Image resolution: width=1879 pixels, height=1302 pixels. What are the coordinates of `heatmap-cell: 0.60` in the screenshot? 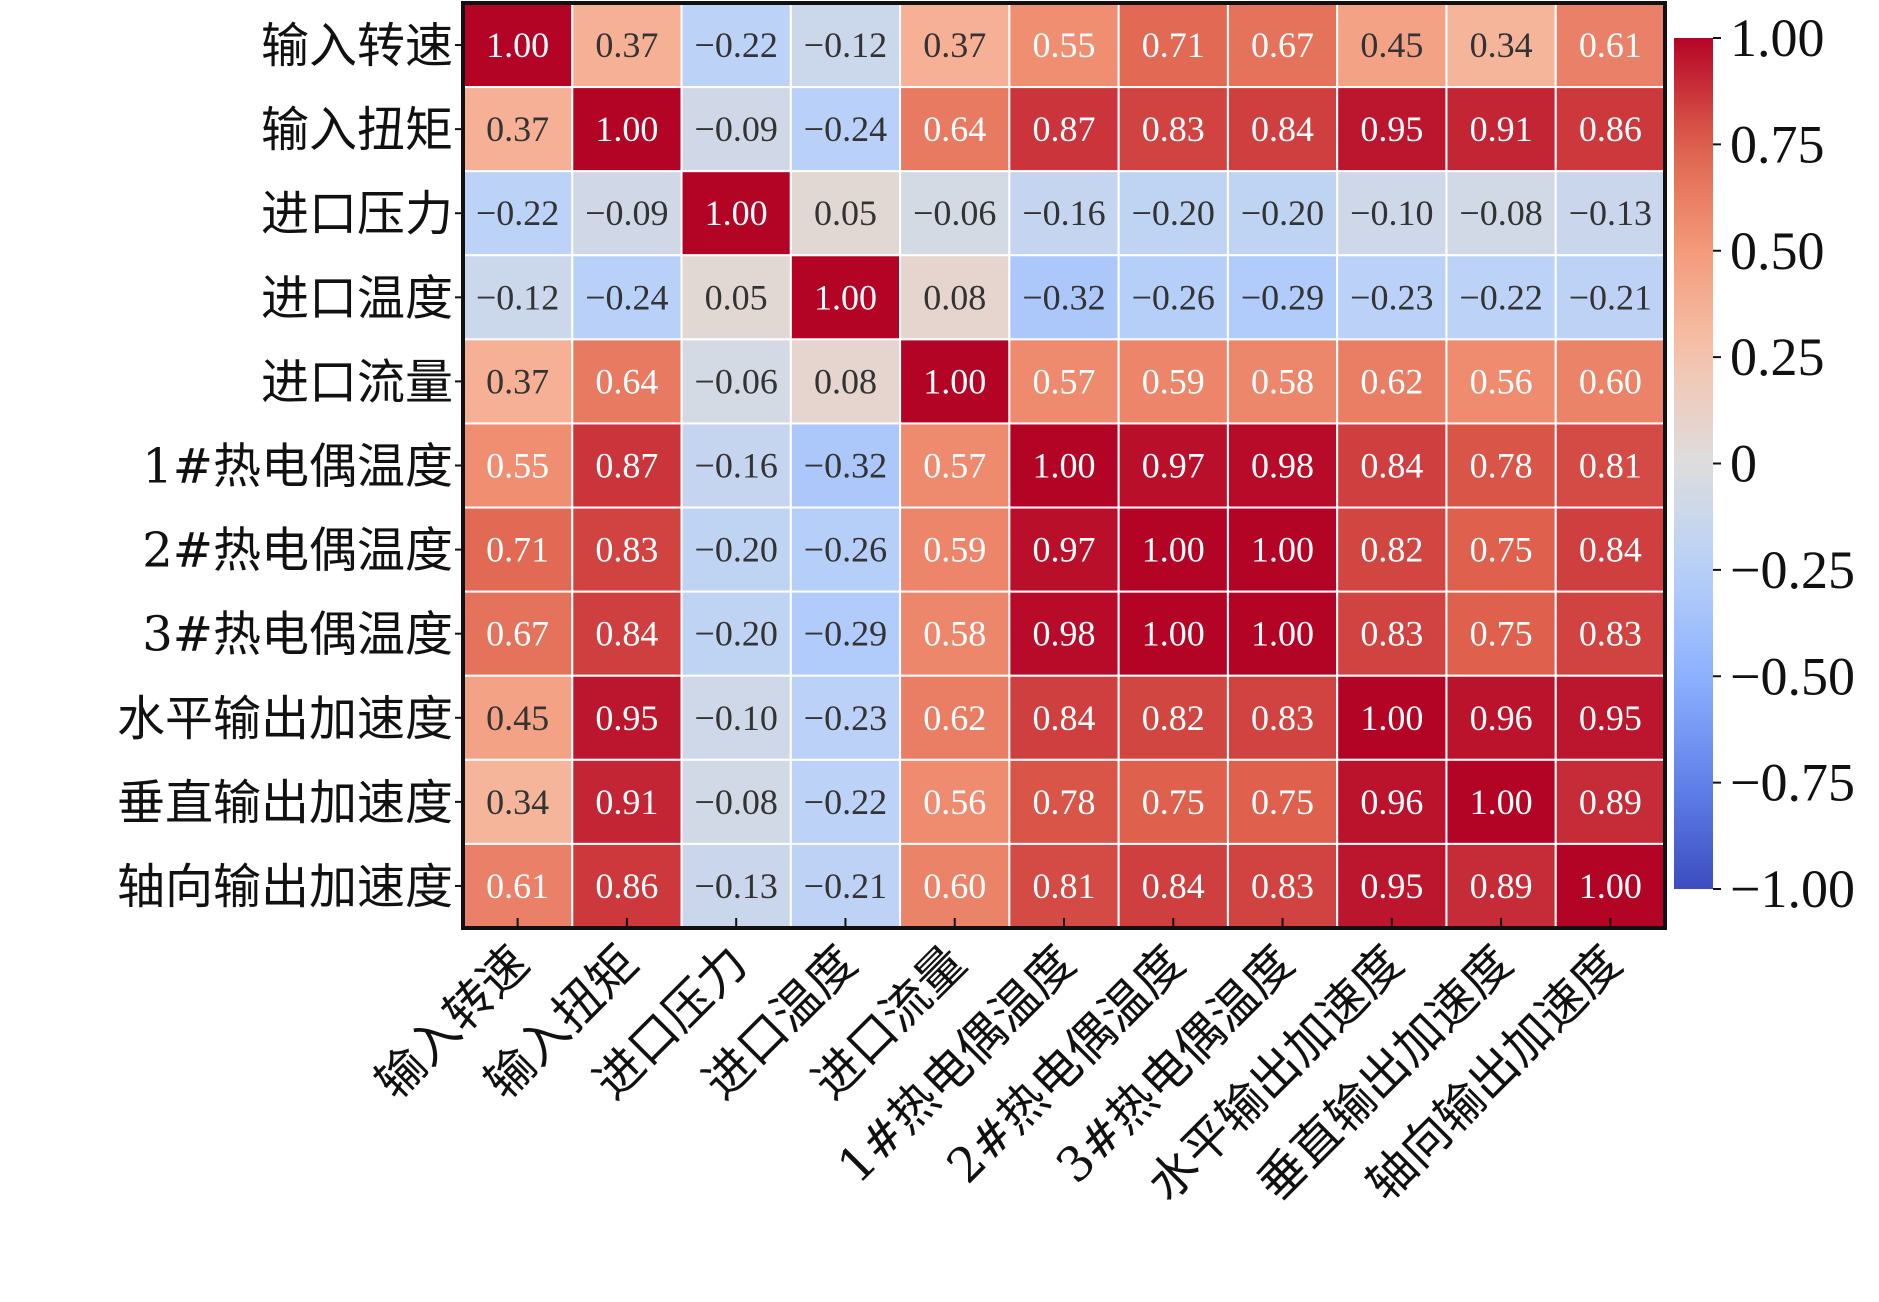 It's located at (1610, 381).